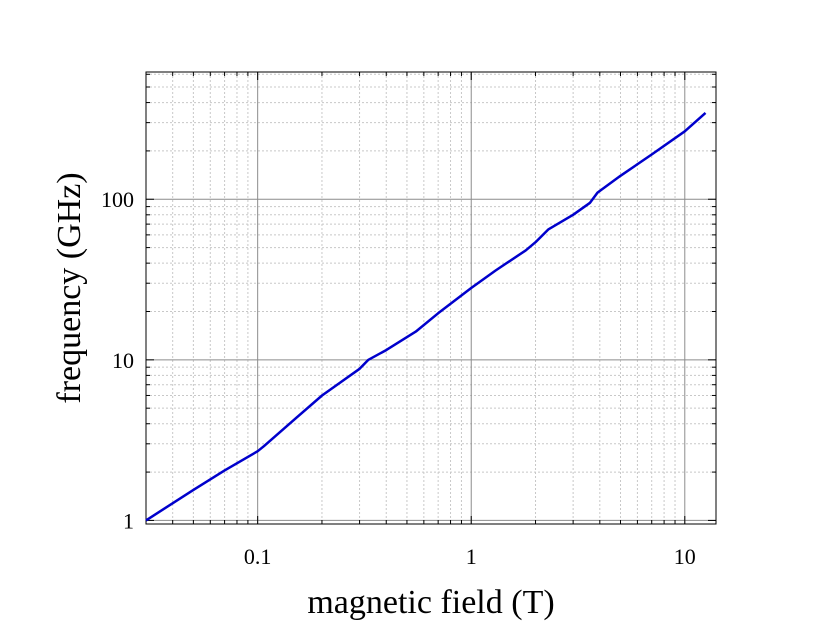 This screenshot has height=633, width=828. Describe the element at coordinates (685, 556) in the screenshot. I see `x-tick-label: 10` at that location.